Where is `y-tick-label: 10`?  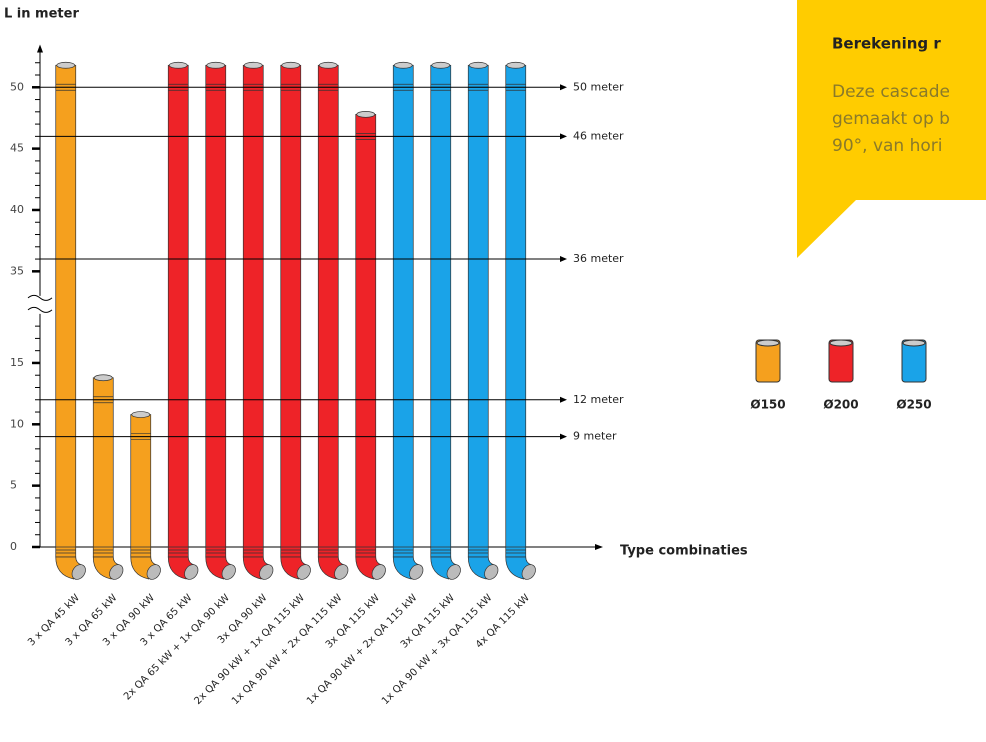
y-tick-label: 10 is located at coordinates (17, 423).